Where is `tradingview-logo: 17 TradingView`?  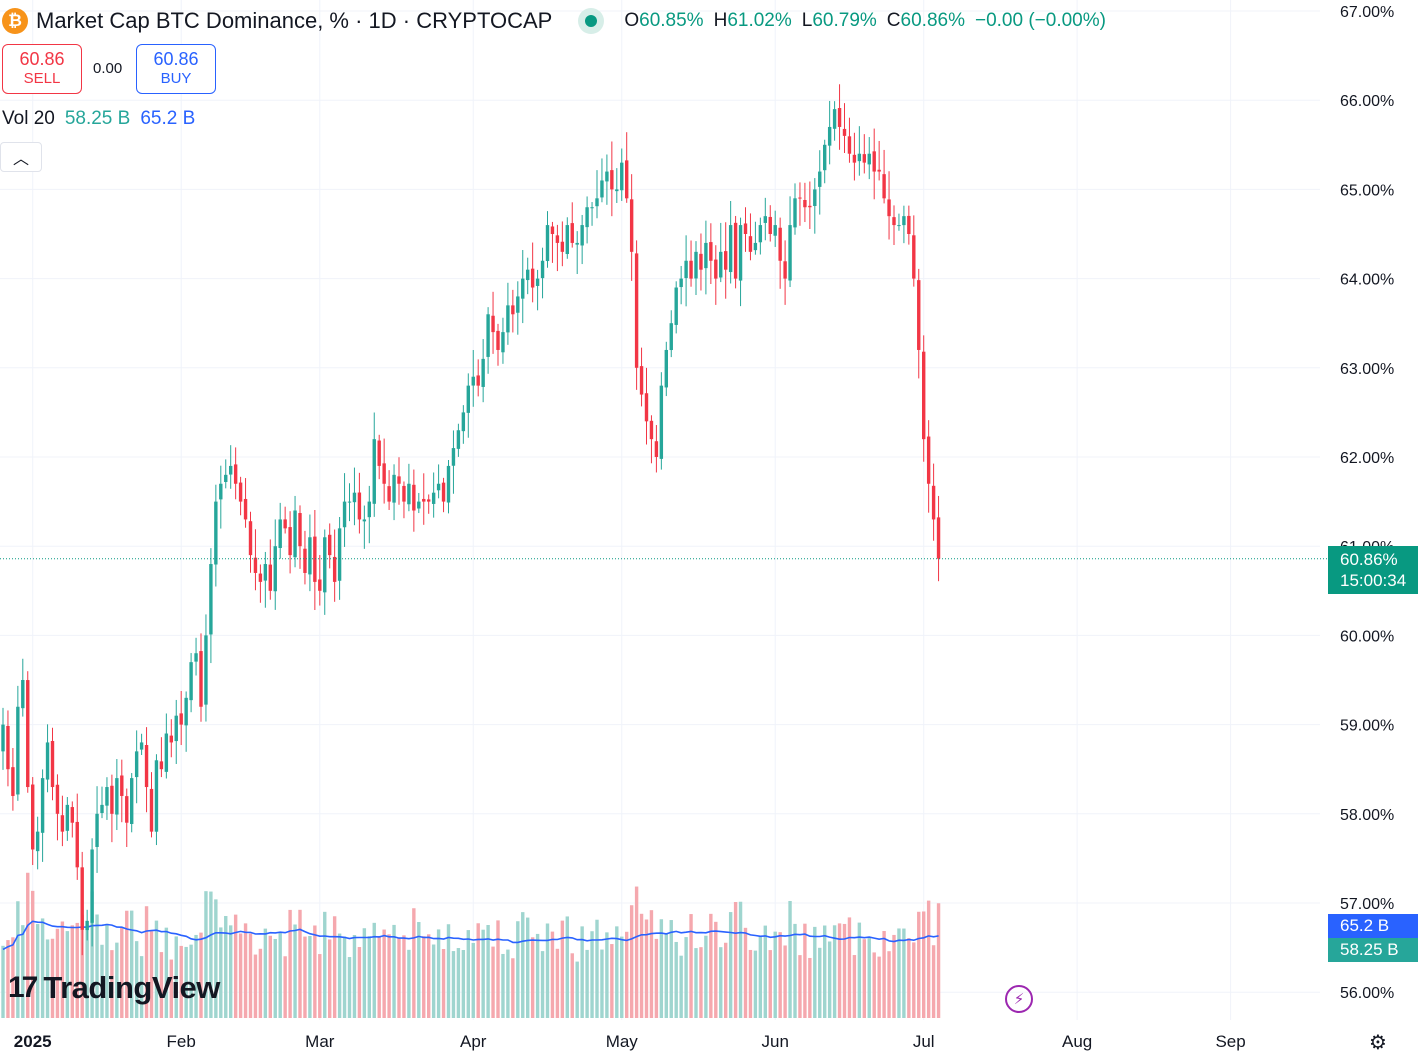
tradingview-logo: 17 TradingView is located at coordinates (114, 988).